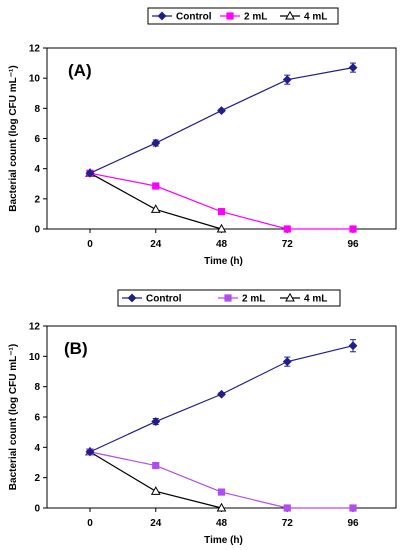 Image resolution: width=409 pixels, height=550 pixels. I want to click on panel-label: (A), so click(80, 70).